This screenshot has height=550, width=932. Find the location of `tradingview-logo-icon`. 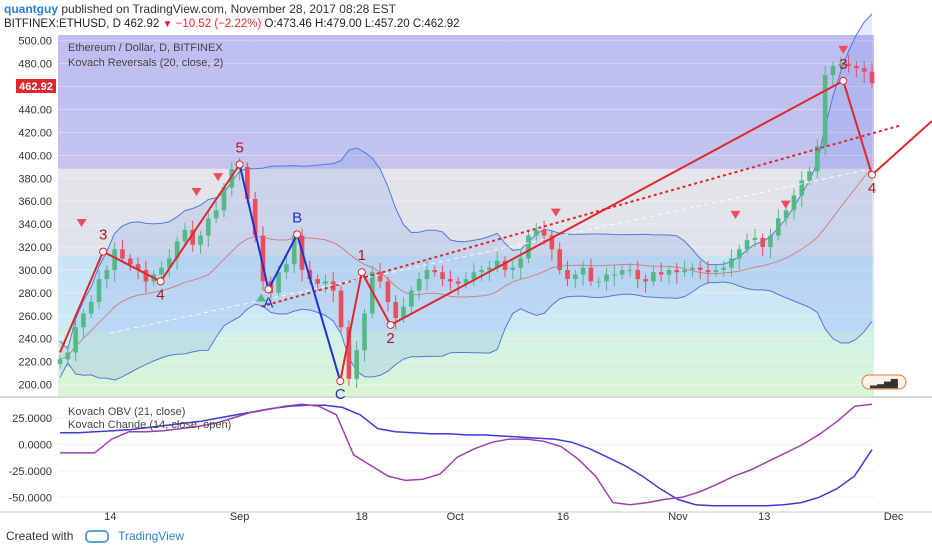

tradingview-logo-icon is located at coordinates (96, 537).